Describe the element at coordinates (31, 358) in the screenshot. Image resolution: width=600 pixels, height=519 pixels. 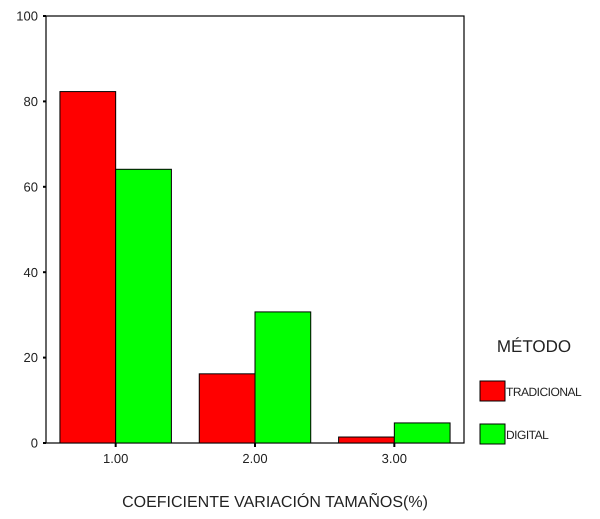
I see `y-tick-label: 20` at that location.